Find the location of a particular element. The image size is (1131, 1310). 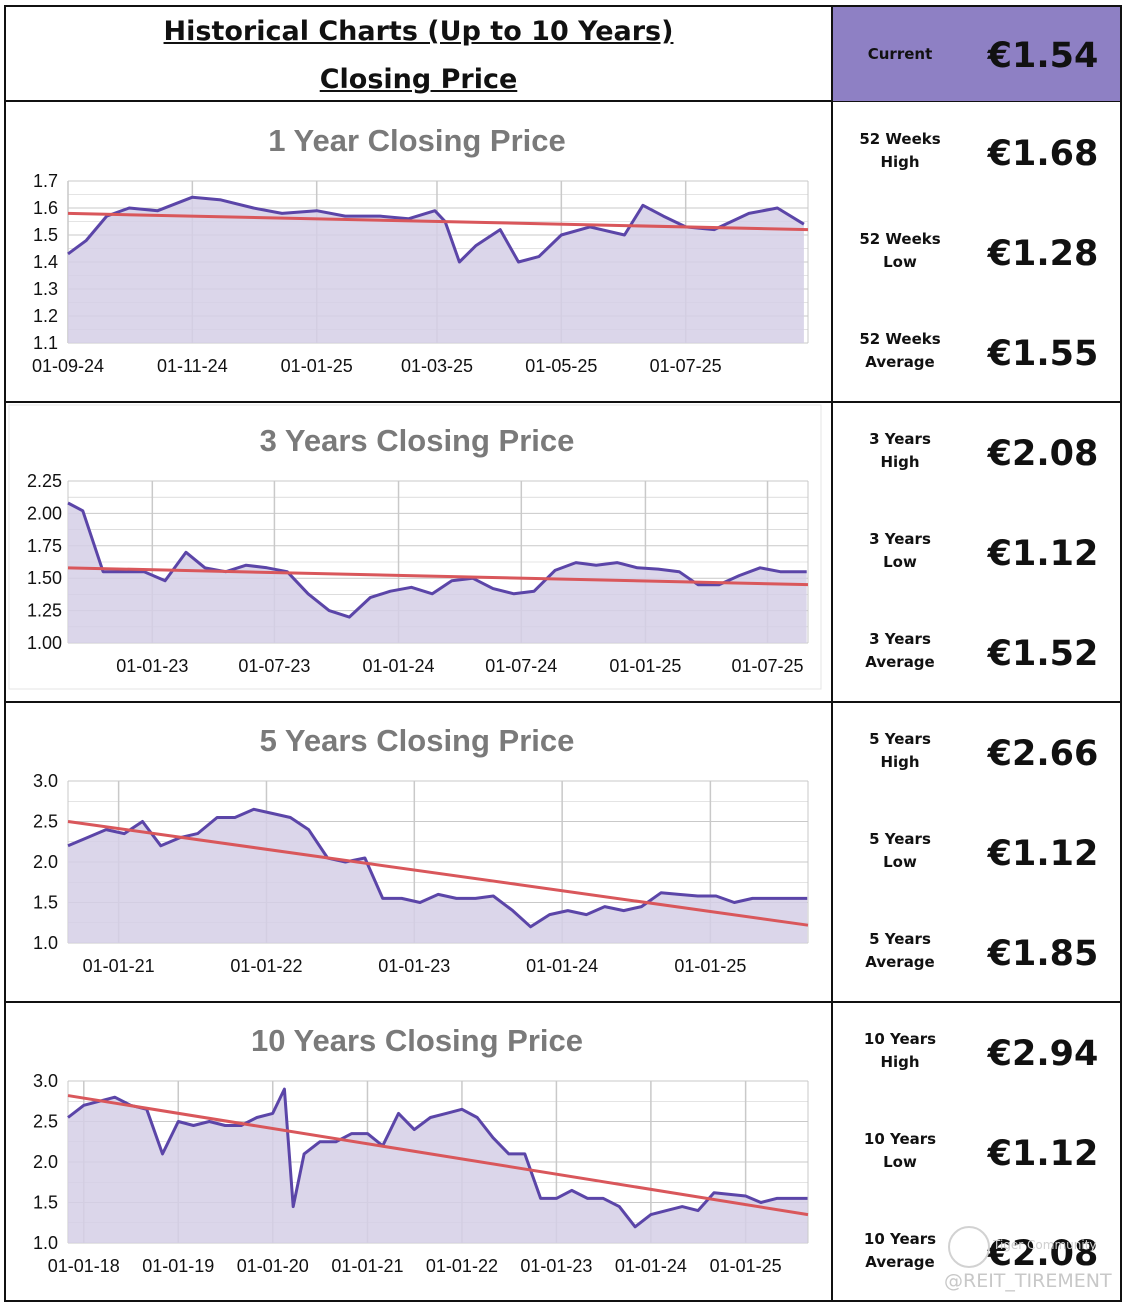

stat-label: 3 Years Average is located at coordinates (900, 651).